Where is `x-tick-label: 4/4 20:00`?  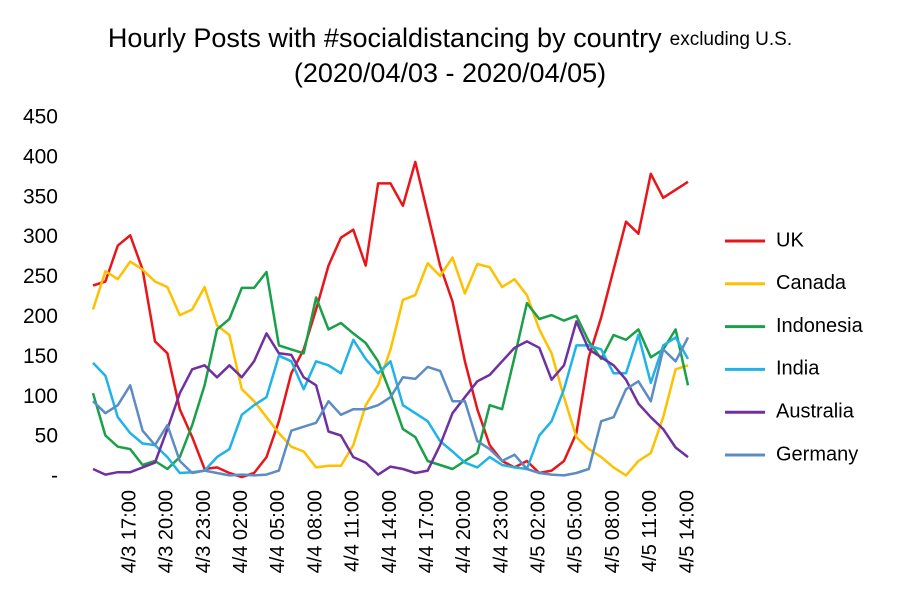 x-tick-label: 4/4 20:00 is located at coordinates (464, 531).